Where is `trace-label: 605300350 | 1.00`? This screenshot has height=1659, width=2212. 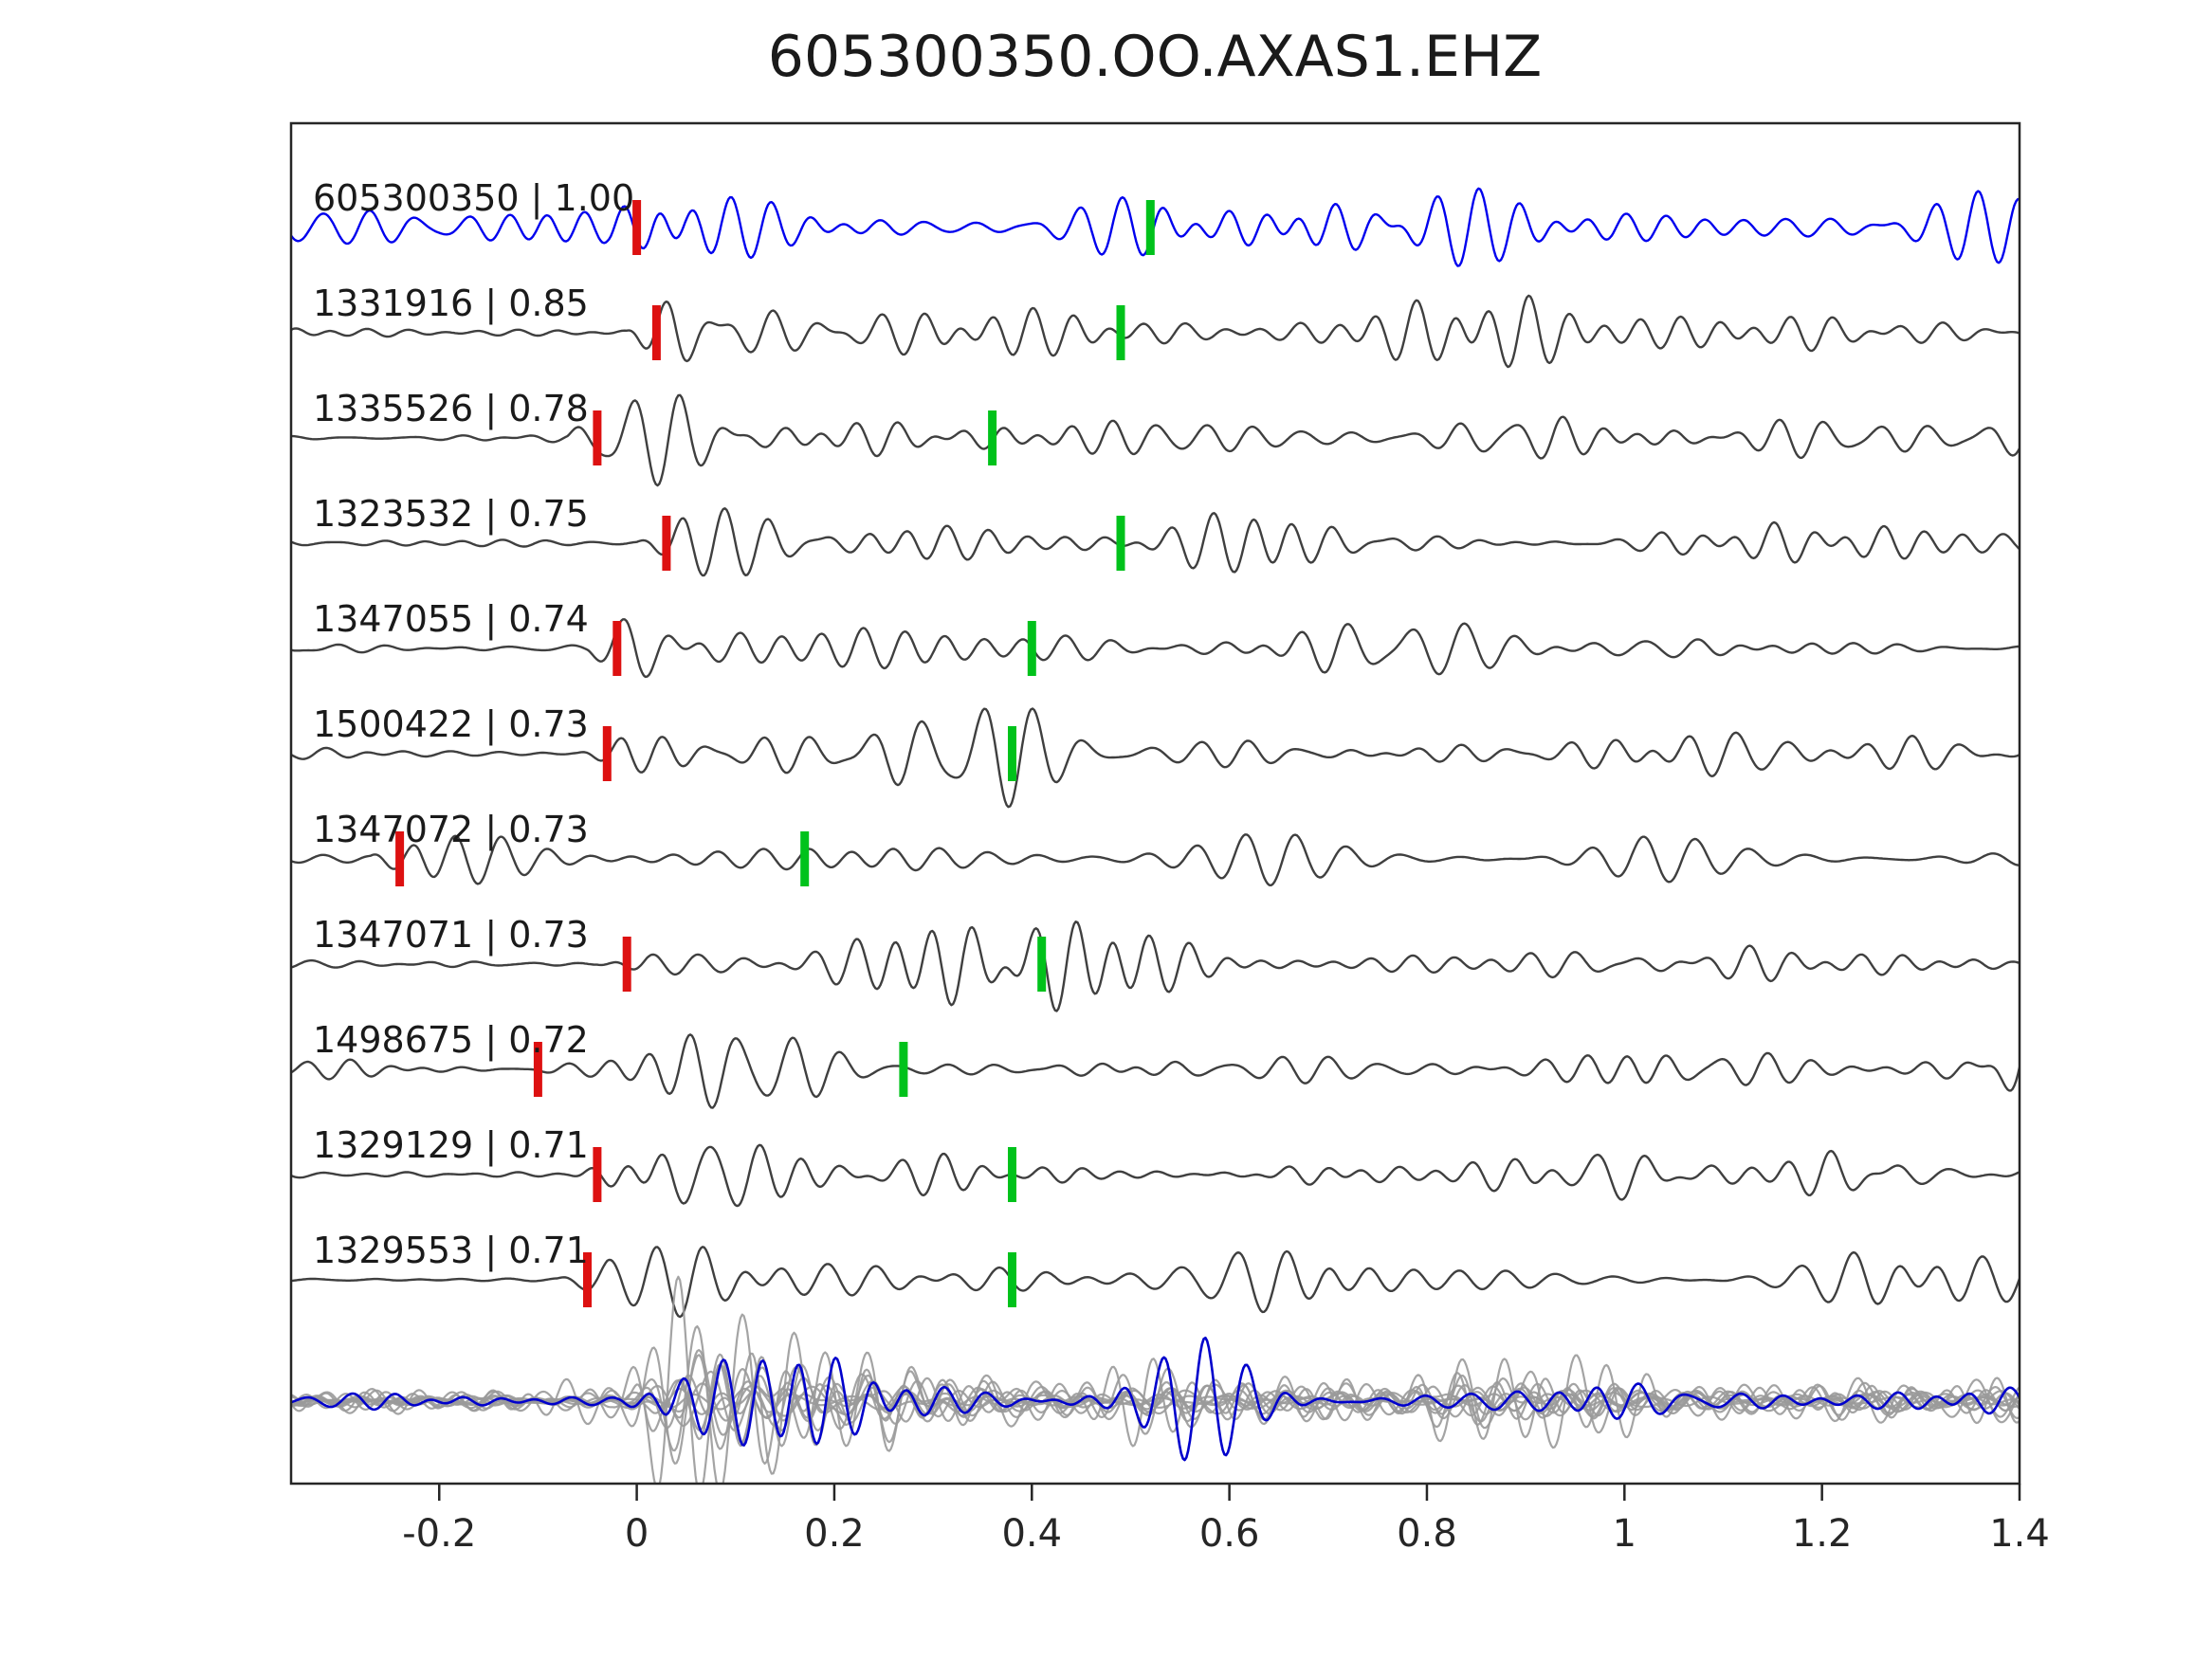 trace-label: 605300350 | 1.00 is located at coordinates (473, 198).